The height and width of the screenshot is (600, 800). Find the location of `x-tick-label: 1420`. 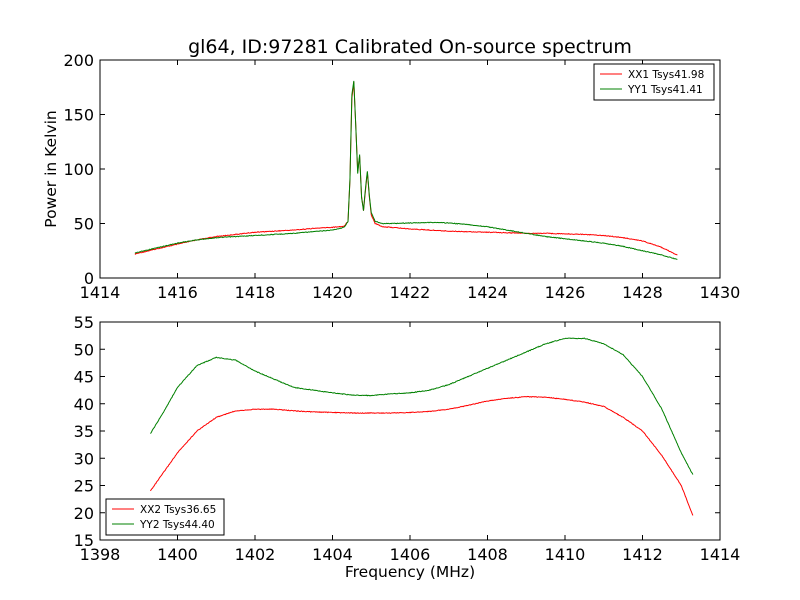

x-tick-label: 1420 is located at coordinates (332, 292).